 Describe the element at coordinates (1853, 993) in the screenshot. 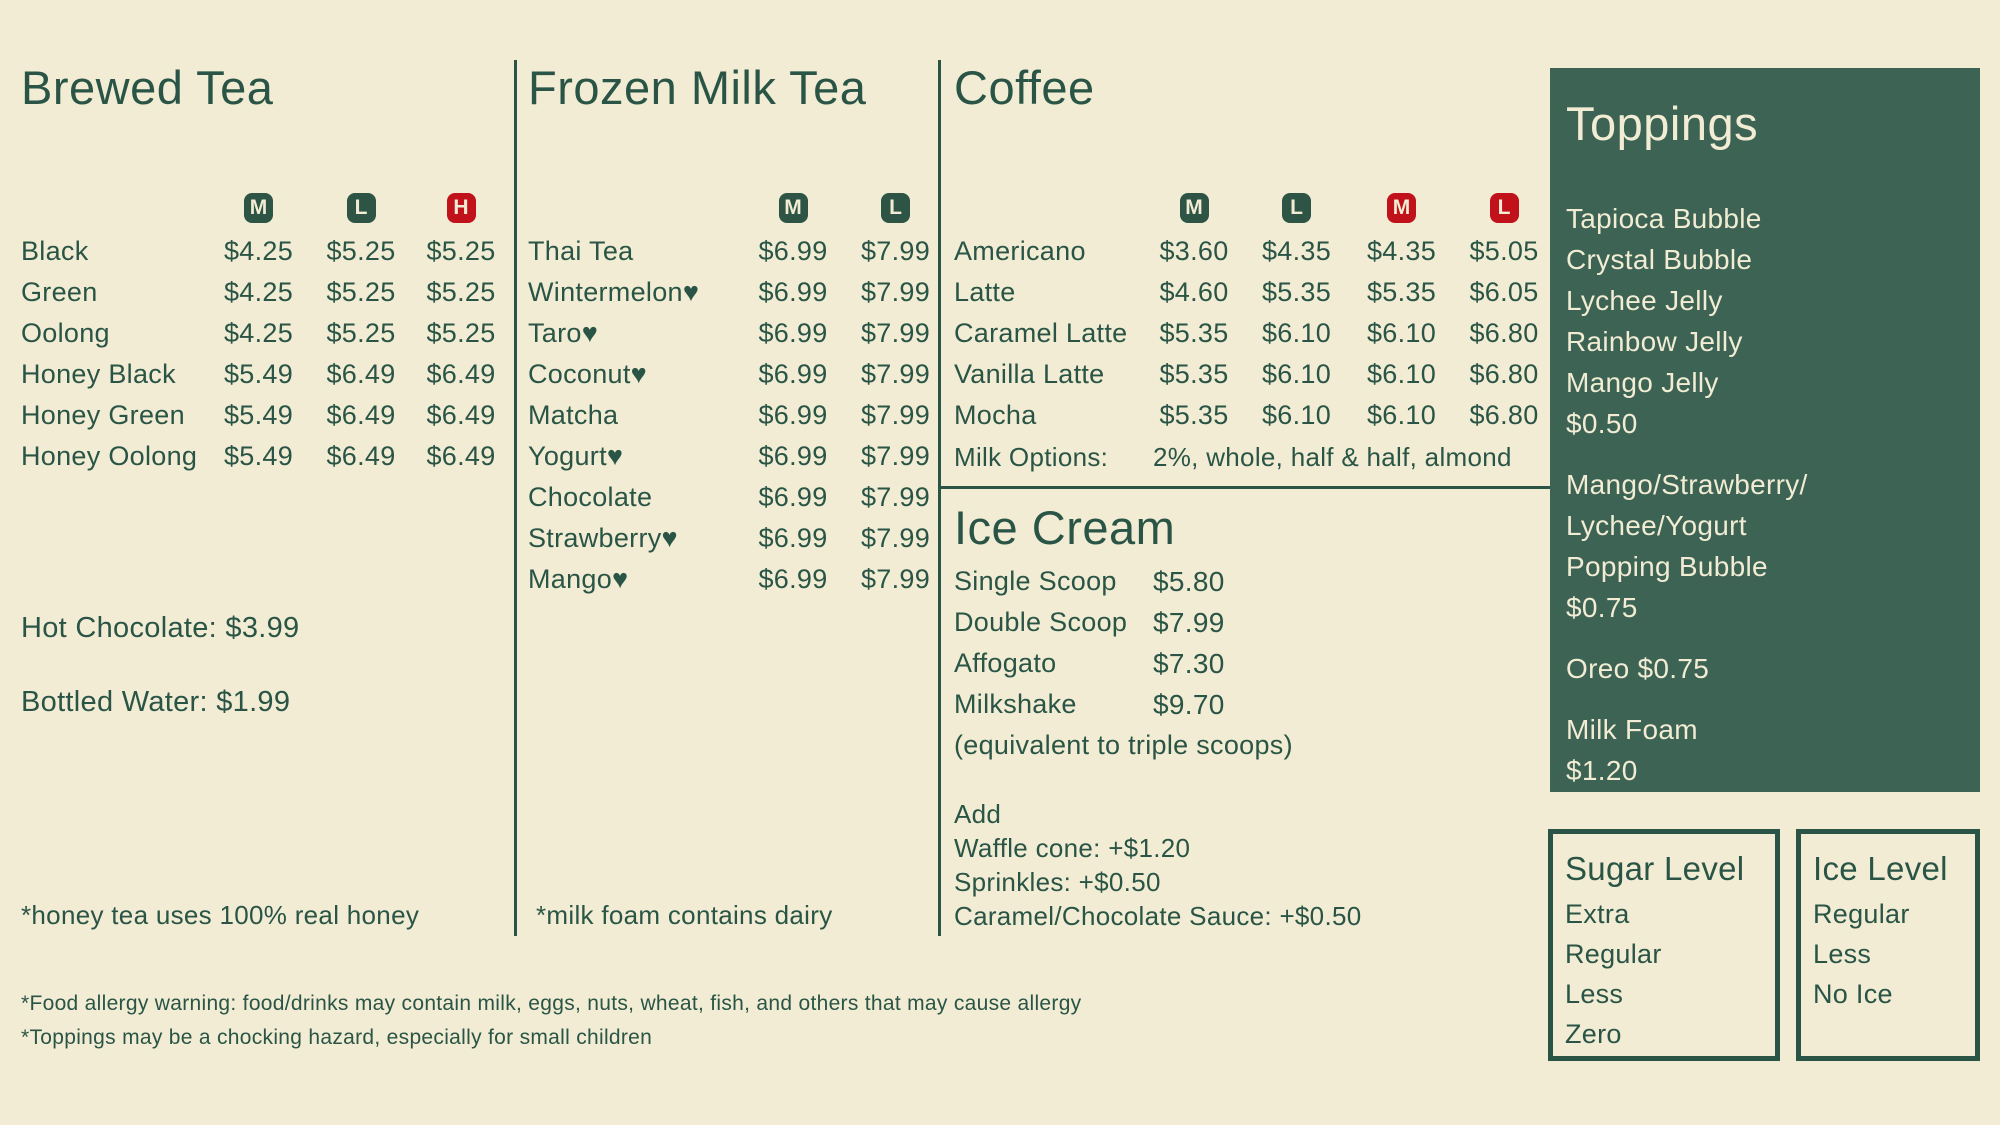

I see `ice-level-option: No Ice` at that location.